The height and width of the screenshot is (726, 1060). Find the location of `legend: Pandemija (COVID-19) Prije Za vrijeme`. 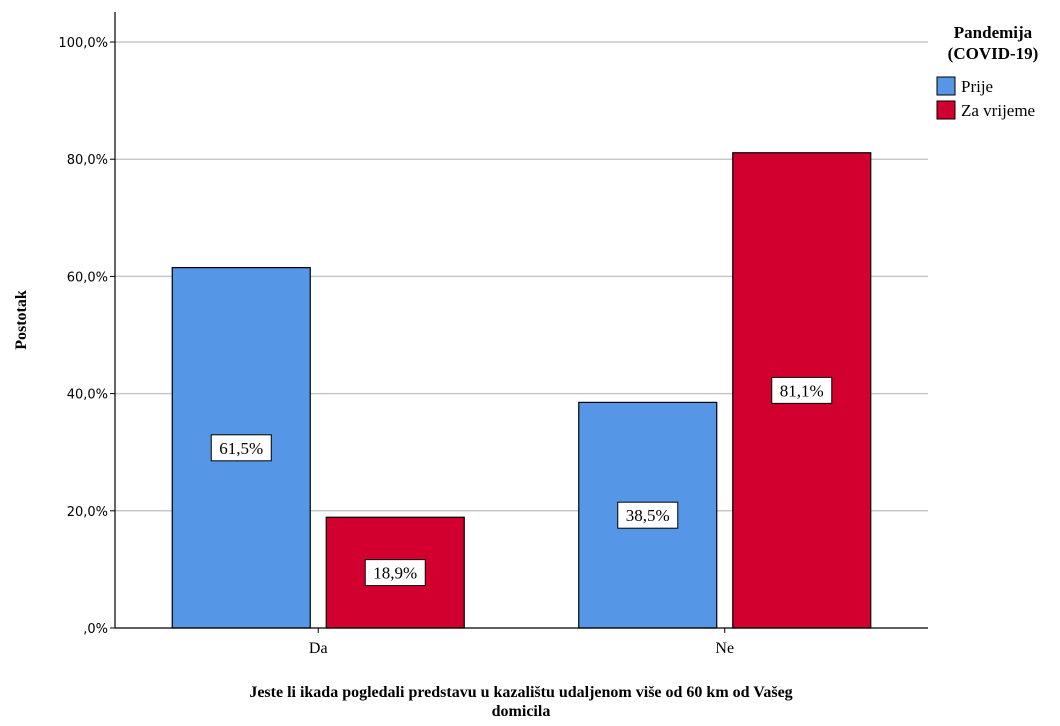

legend: Pandemija (COVID-19) Prije Za vrijeme is located at coordinates (987, 71).